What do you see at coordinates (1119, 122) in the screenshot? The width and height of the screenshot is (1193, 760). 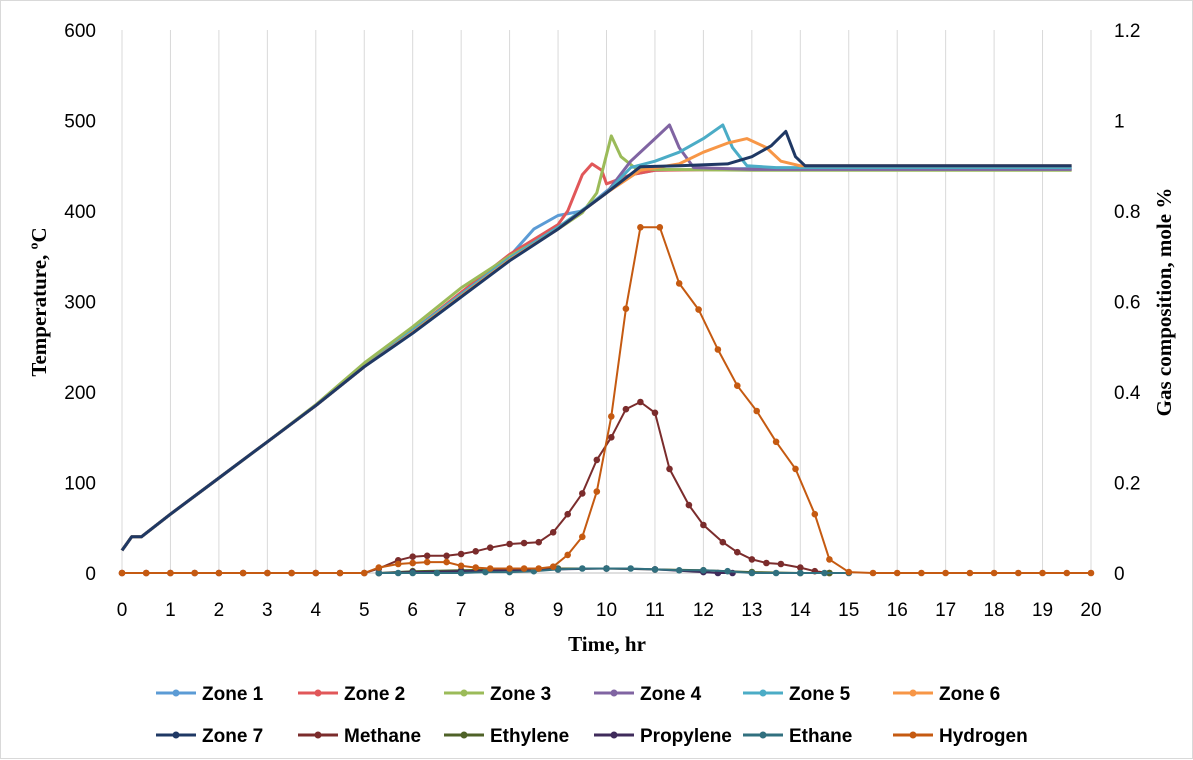 I see `y2-tick-label: 1` at bounding box center [1119, 122].